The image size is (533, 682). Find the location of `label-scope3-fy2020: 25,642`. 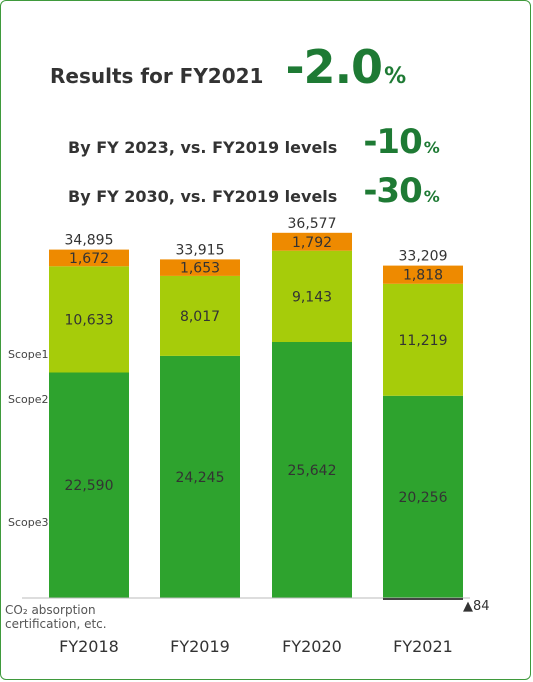

label-scope3-fy2020: 25,642 is located at coordinates (312, 471).